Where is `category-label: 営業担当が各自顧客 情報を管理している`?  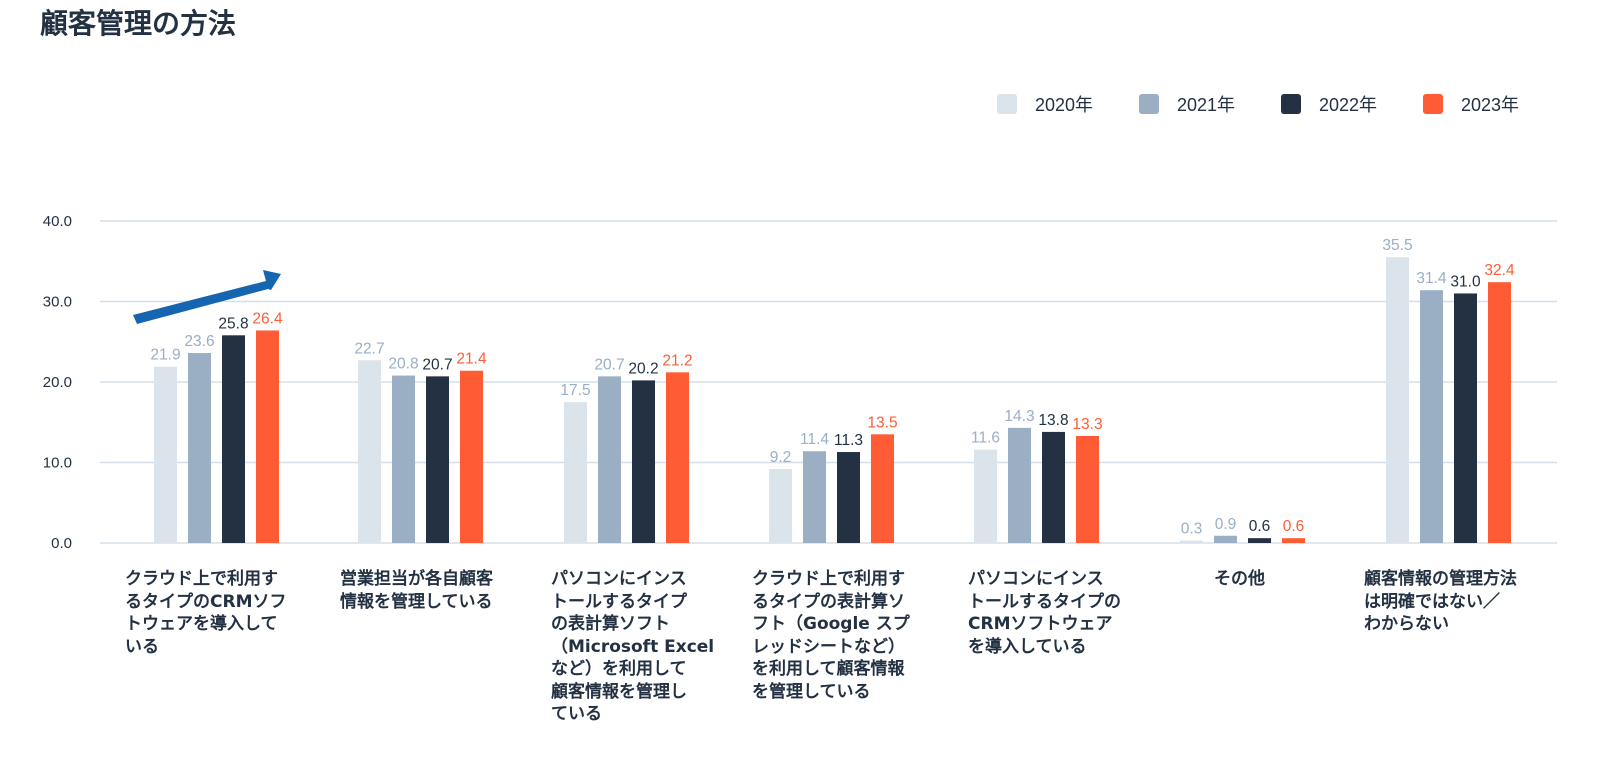
category-label: 営業担当が各自顧客 情報を管理している is located at coordinates (416, 590).